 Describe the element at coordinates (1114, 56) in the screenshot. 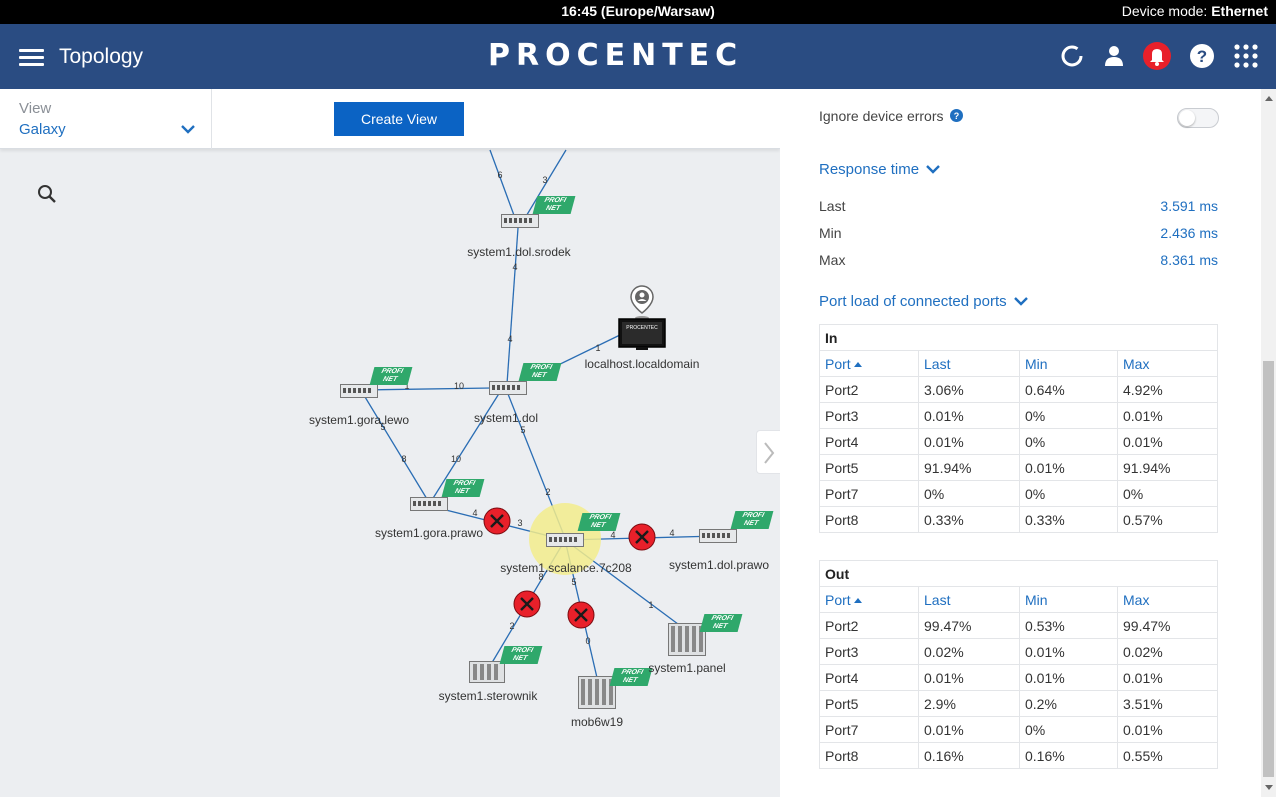

I see `user-icon` at that location.